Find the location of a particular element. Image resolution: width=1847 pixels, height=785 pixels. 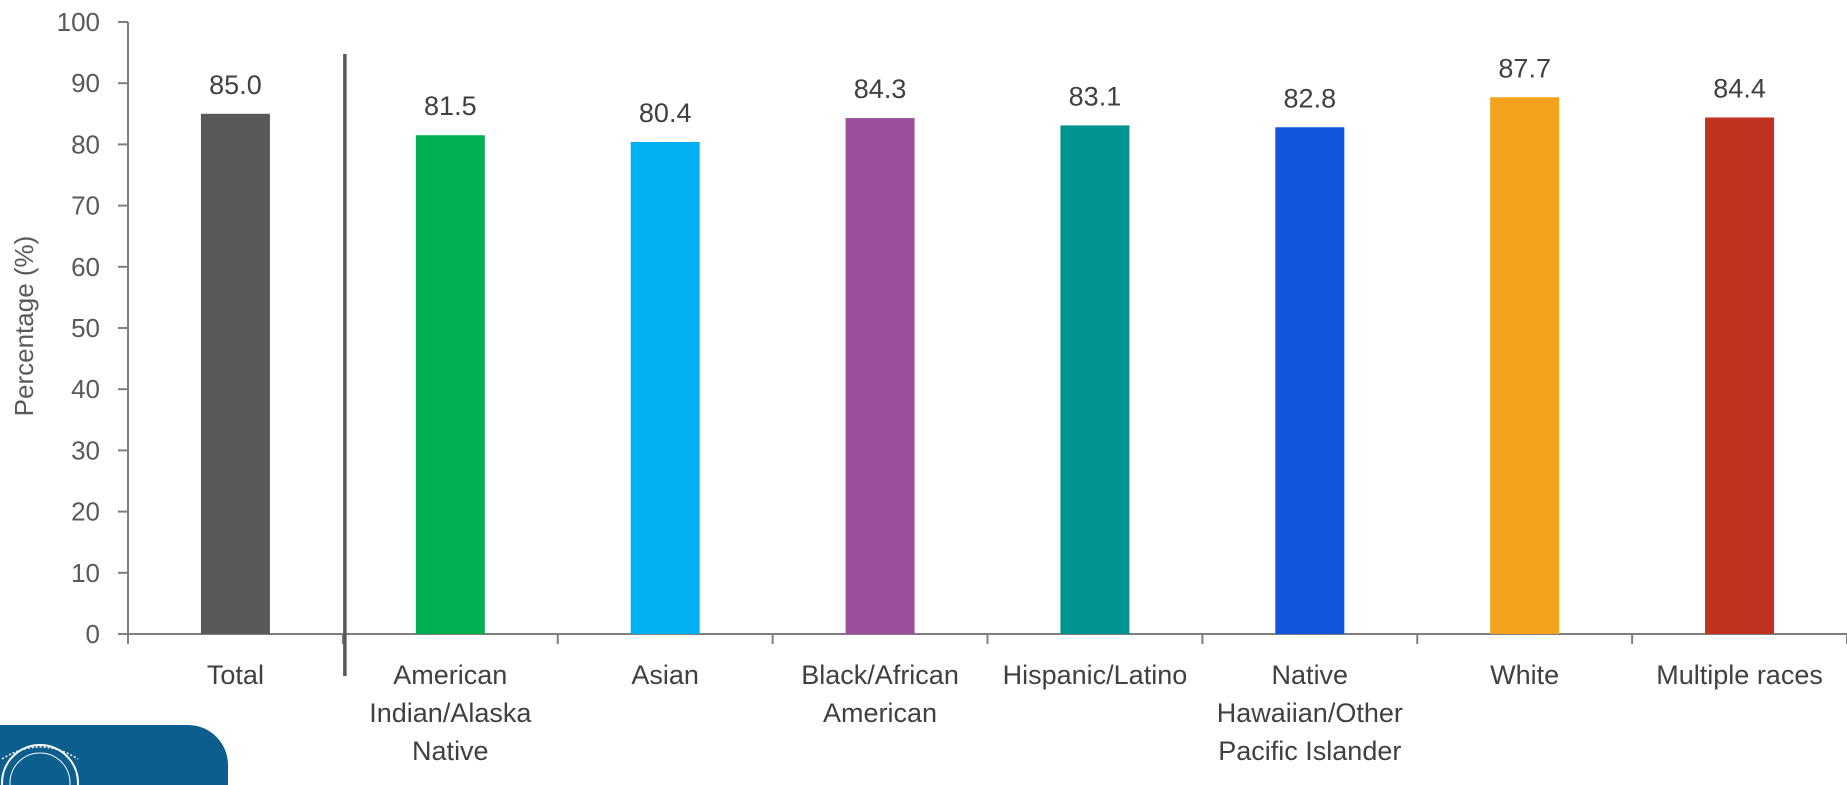

x-tick-label-line: Hispanic/Latino is located at coordinates (1095, 675).